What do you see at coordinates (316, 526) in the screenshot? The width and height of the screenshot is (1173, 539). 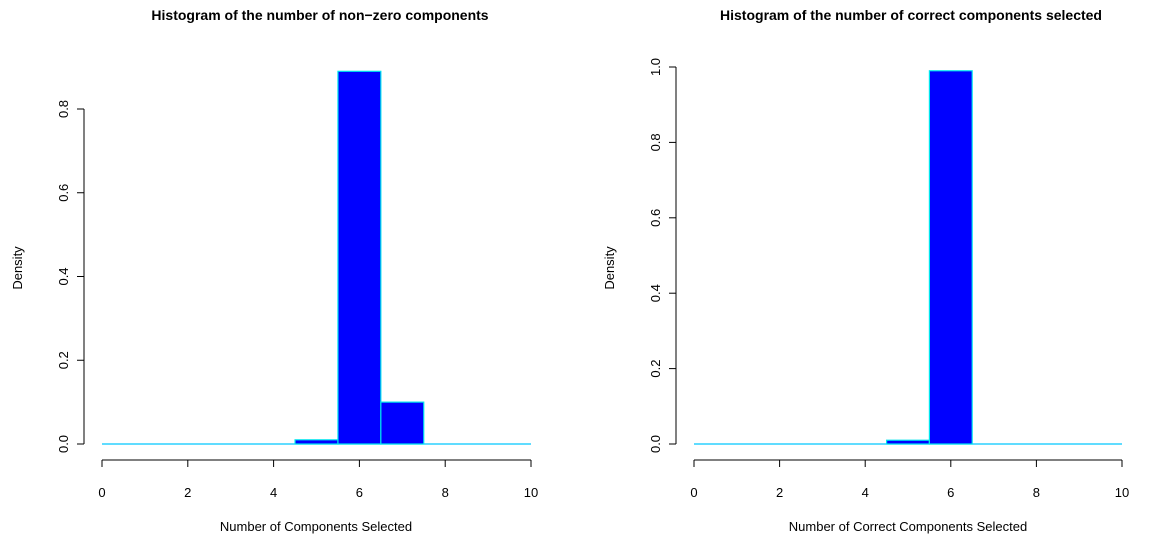 I see `x-axis-label: Number of Components Selected` at bounding box center [316, 526].